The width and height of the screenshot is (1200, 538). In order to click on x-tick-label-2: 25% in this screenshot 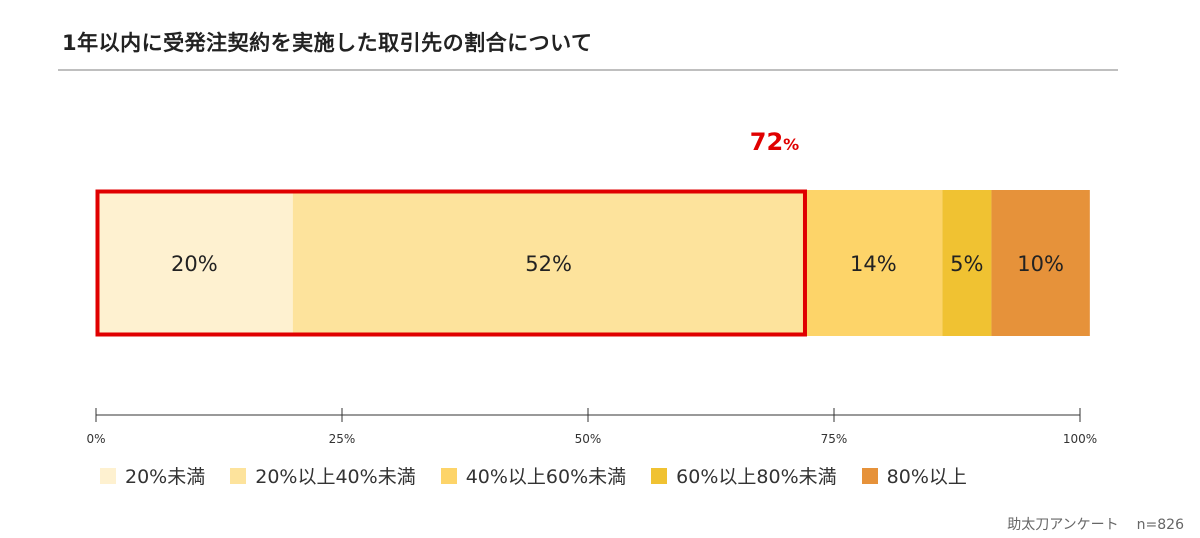, I will do `click(342, 439)`.